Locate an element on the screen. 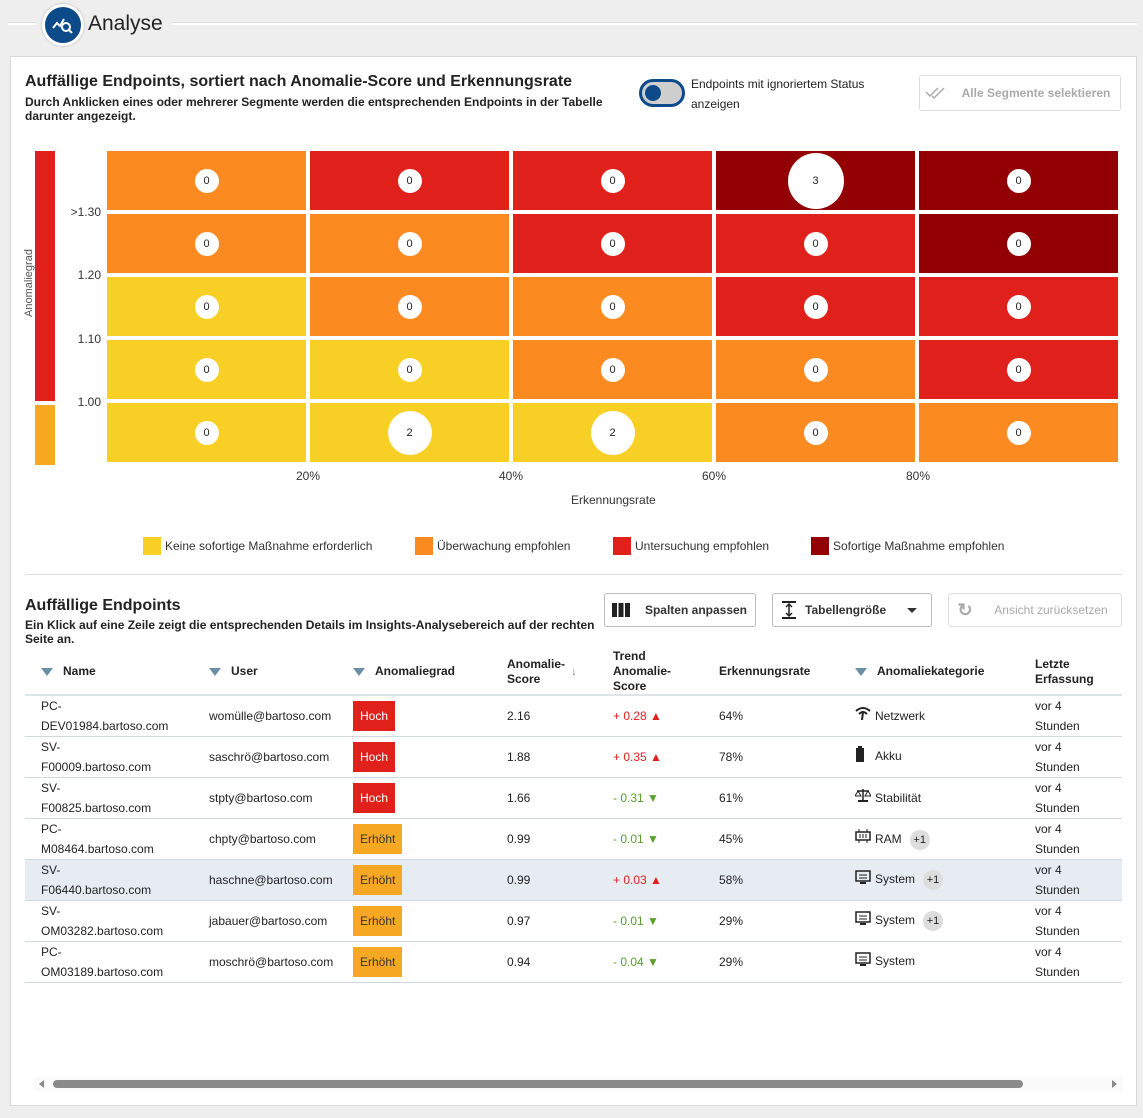 The image size is (1143, 1118). col-label: Name is located at coordinates (79, 671).